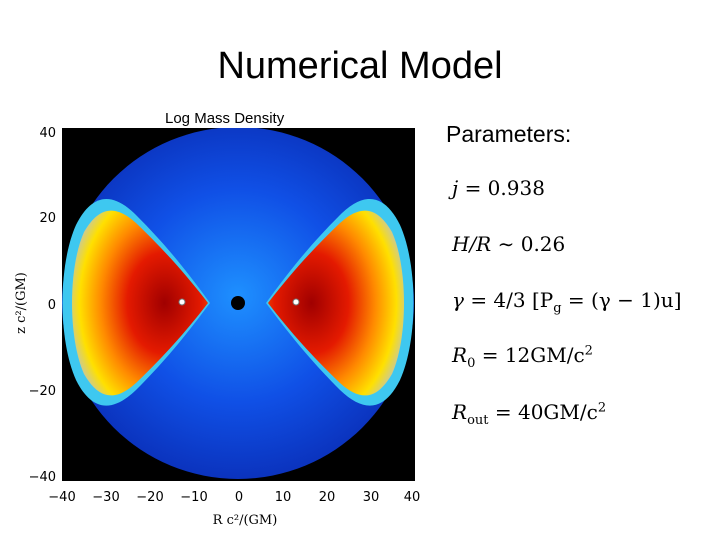  Describe the element at coordinates (472, 244) in the screenshot. I see `param-scale-height-symbol: H/R` at that location.